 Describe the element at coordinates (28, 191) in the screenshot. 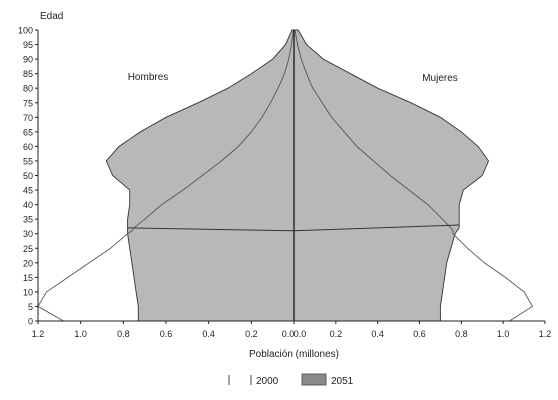

I see `y-tick-label-45: 45` at that location.